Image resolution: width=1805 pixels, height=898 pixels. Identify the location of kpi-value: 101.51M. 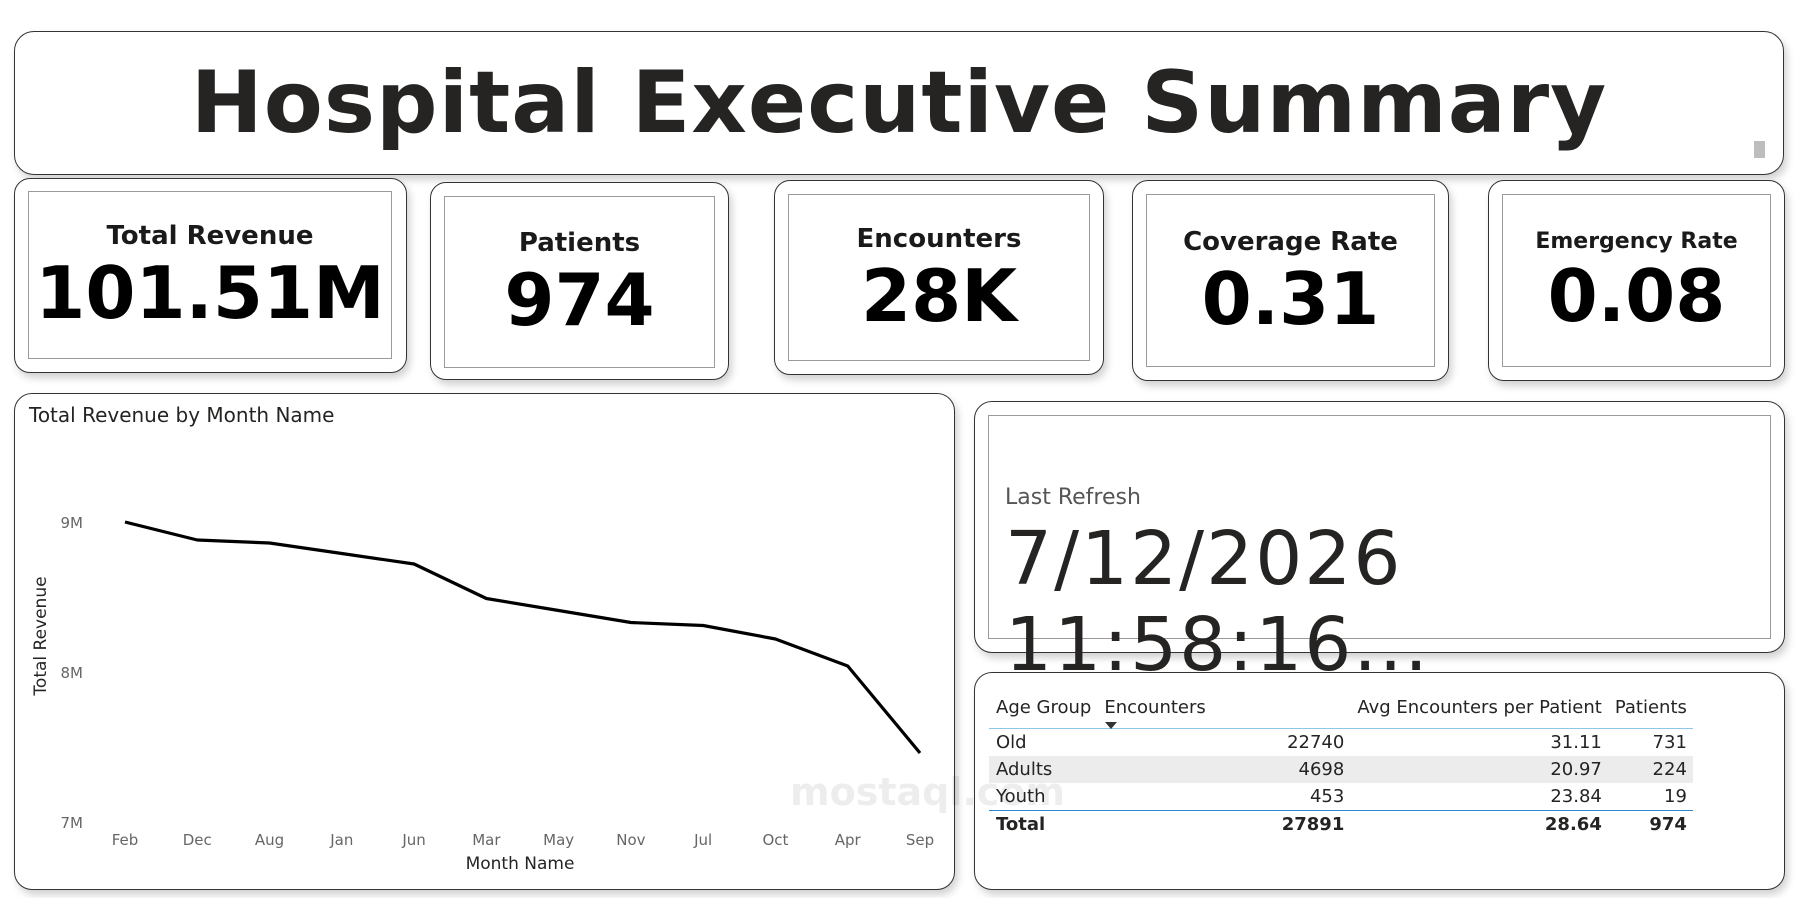
(210, 293).